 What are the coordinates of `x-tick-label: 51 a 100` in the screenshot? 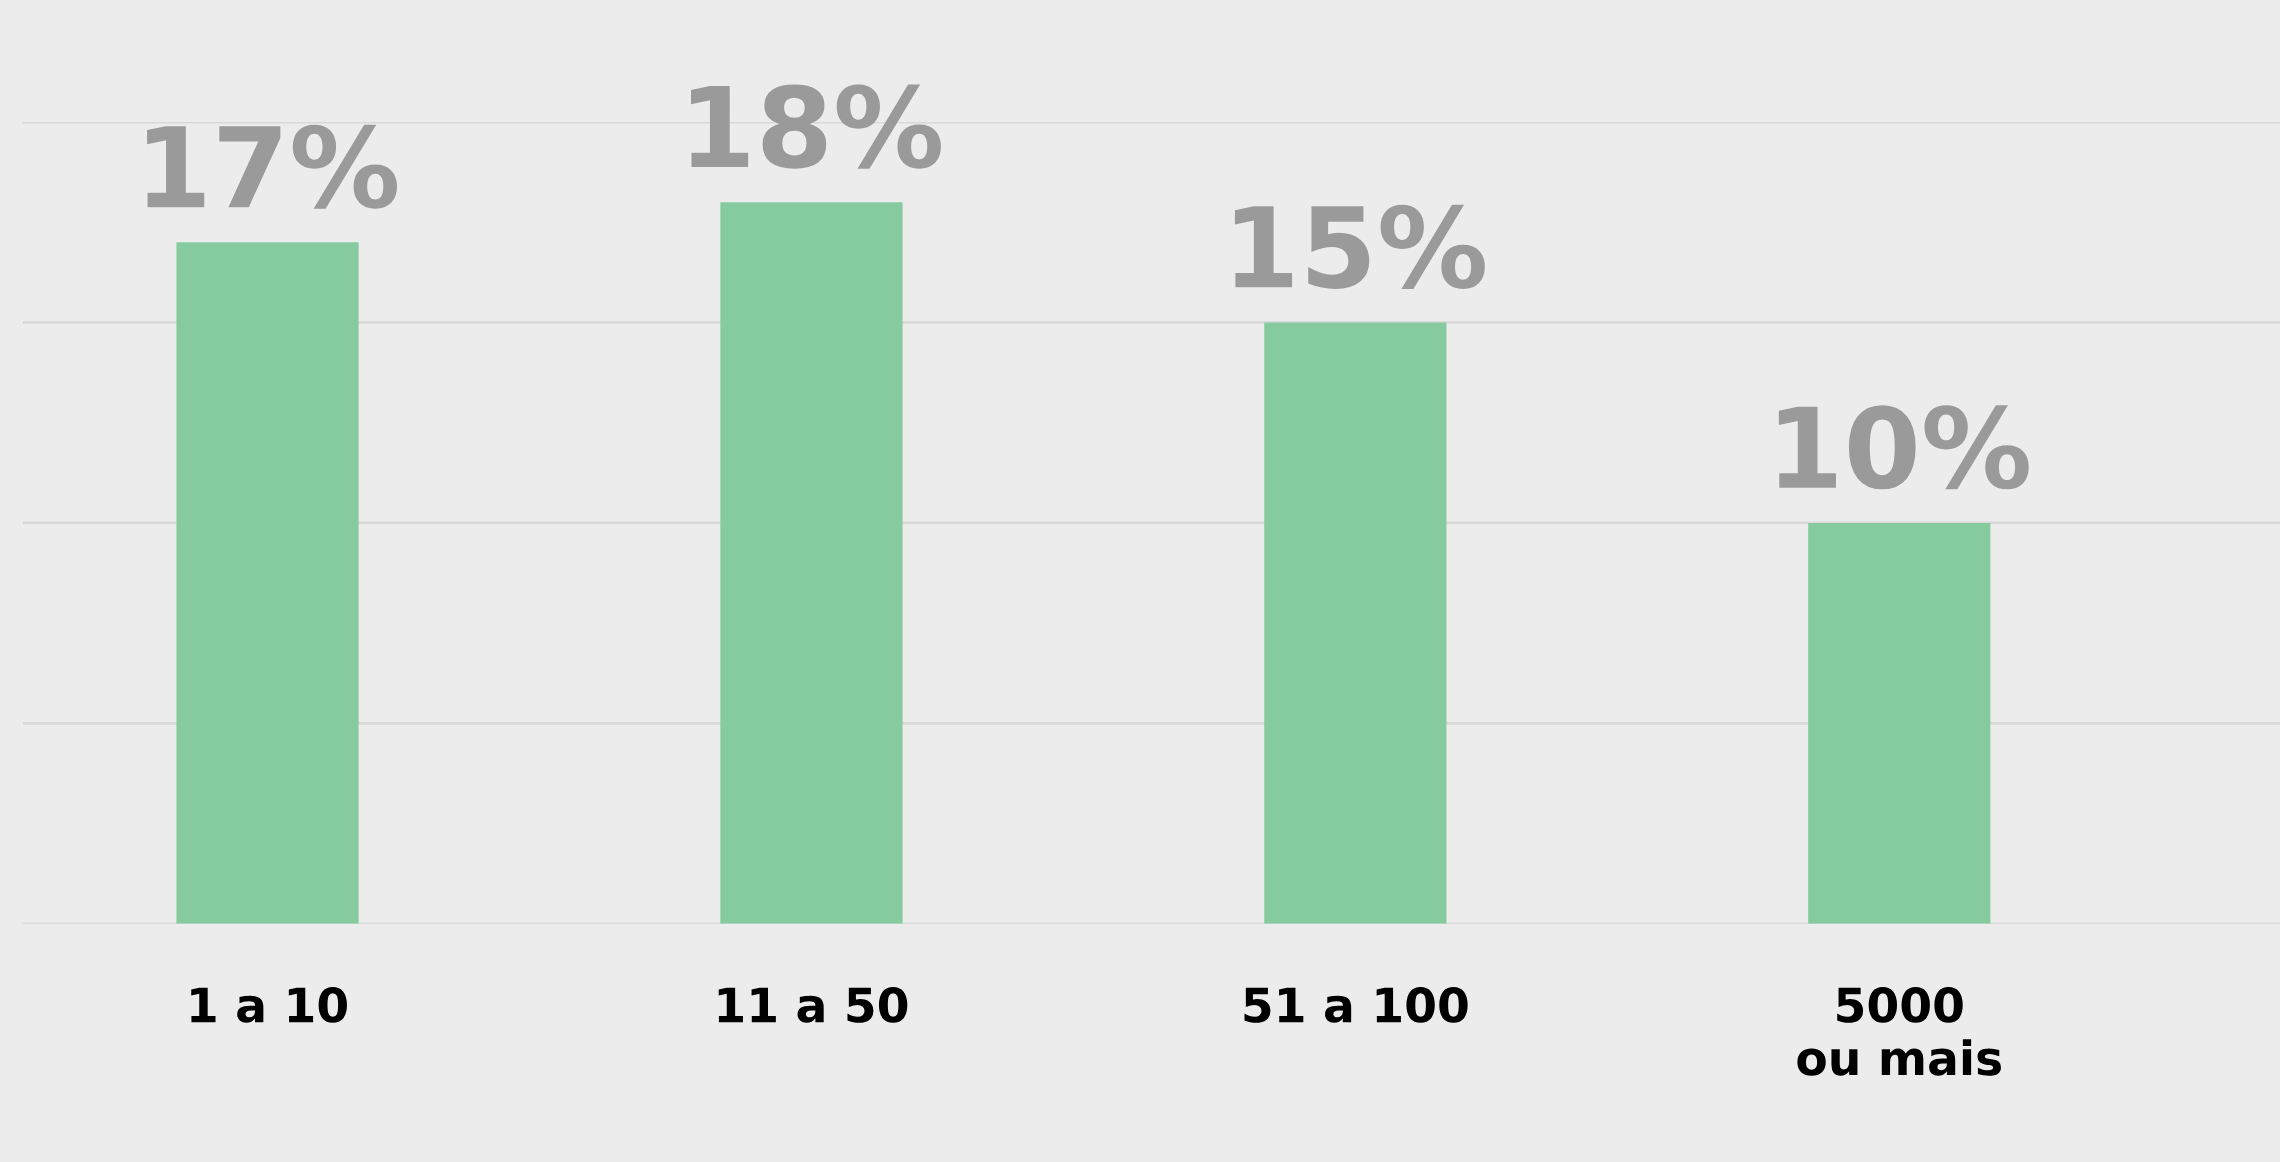 It's located at (1356, 1005).